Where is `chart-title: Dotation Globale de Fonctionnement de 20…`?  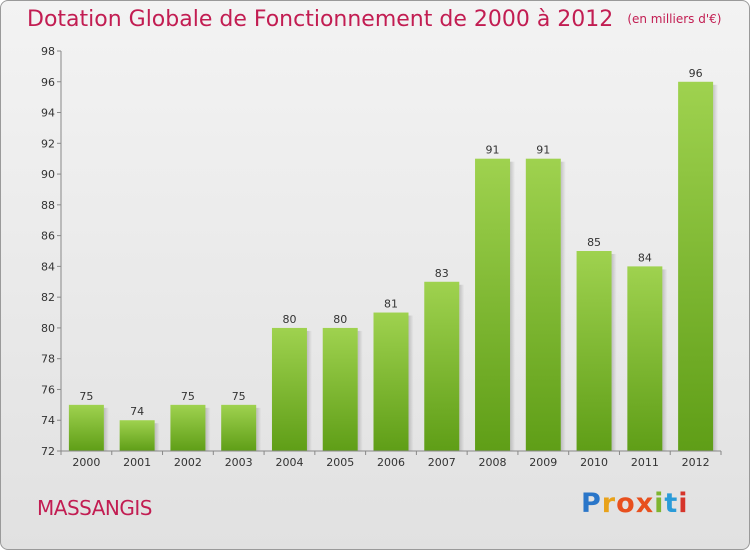
chart-title: Dotation Globale de Fonctionnement de 20… is located at coordinates (374, 19).